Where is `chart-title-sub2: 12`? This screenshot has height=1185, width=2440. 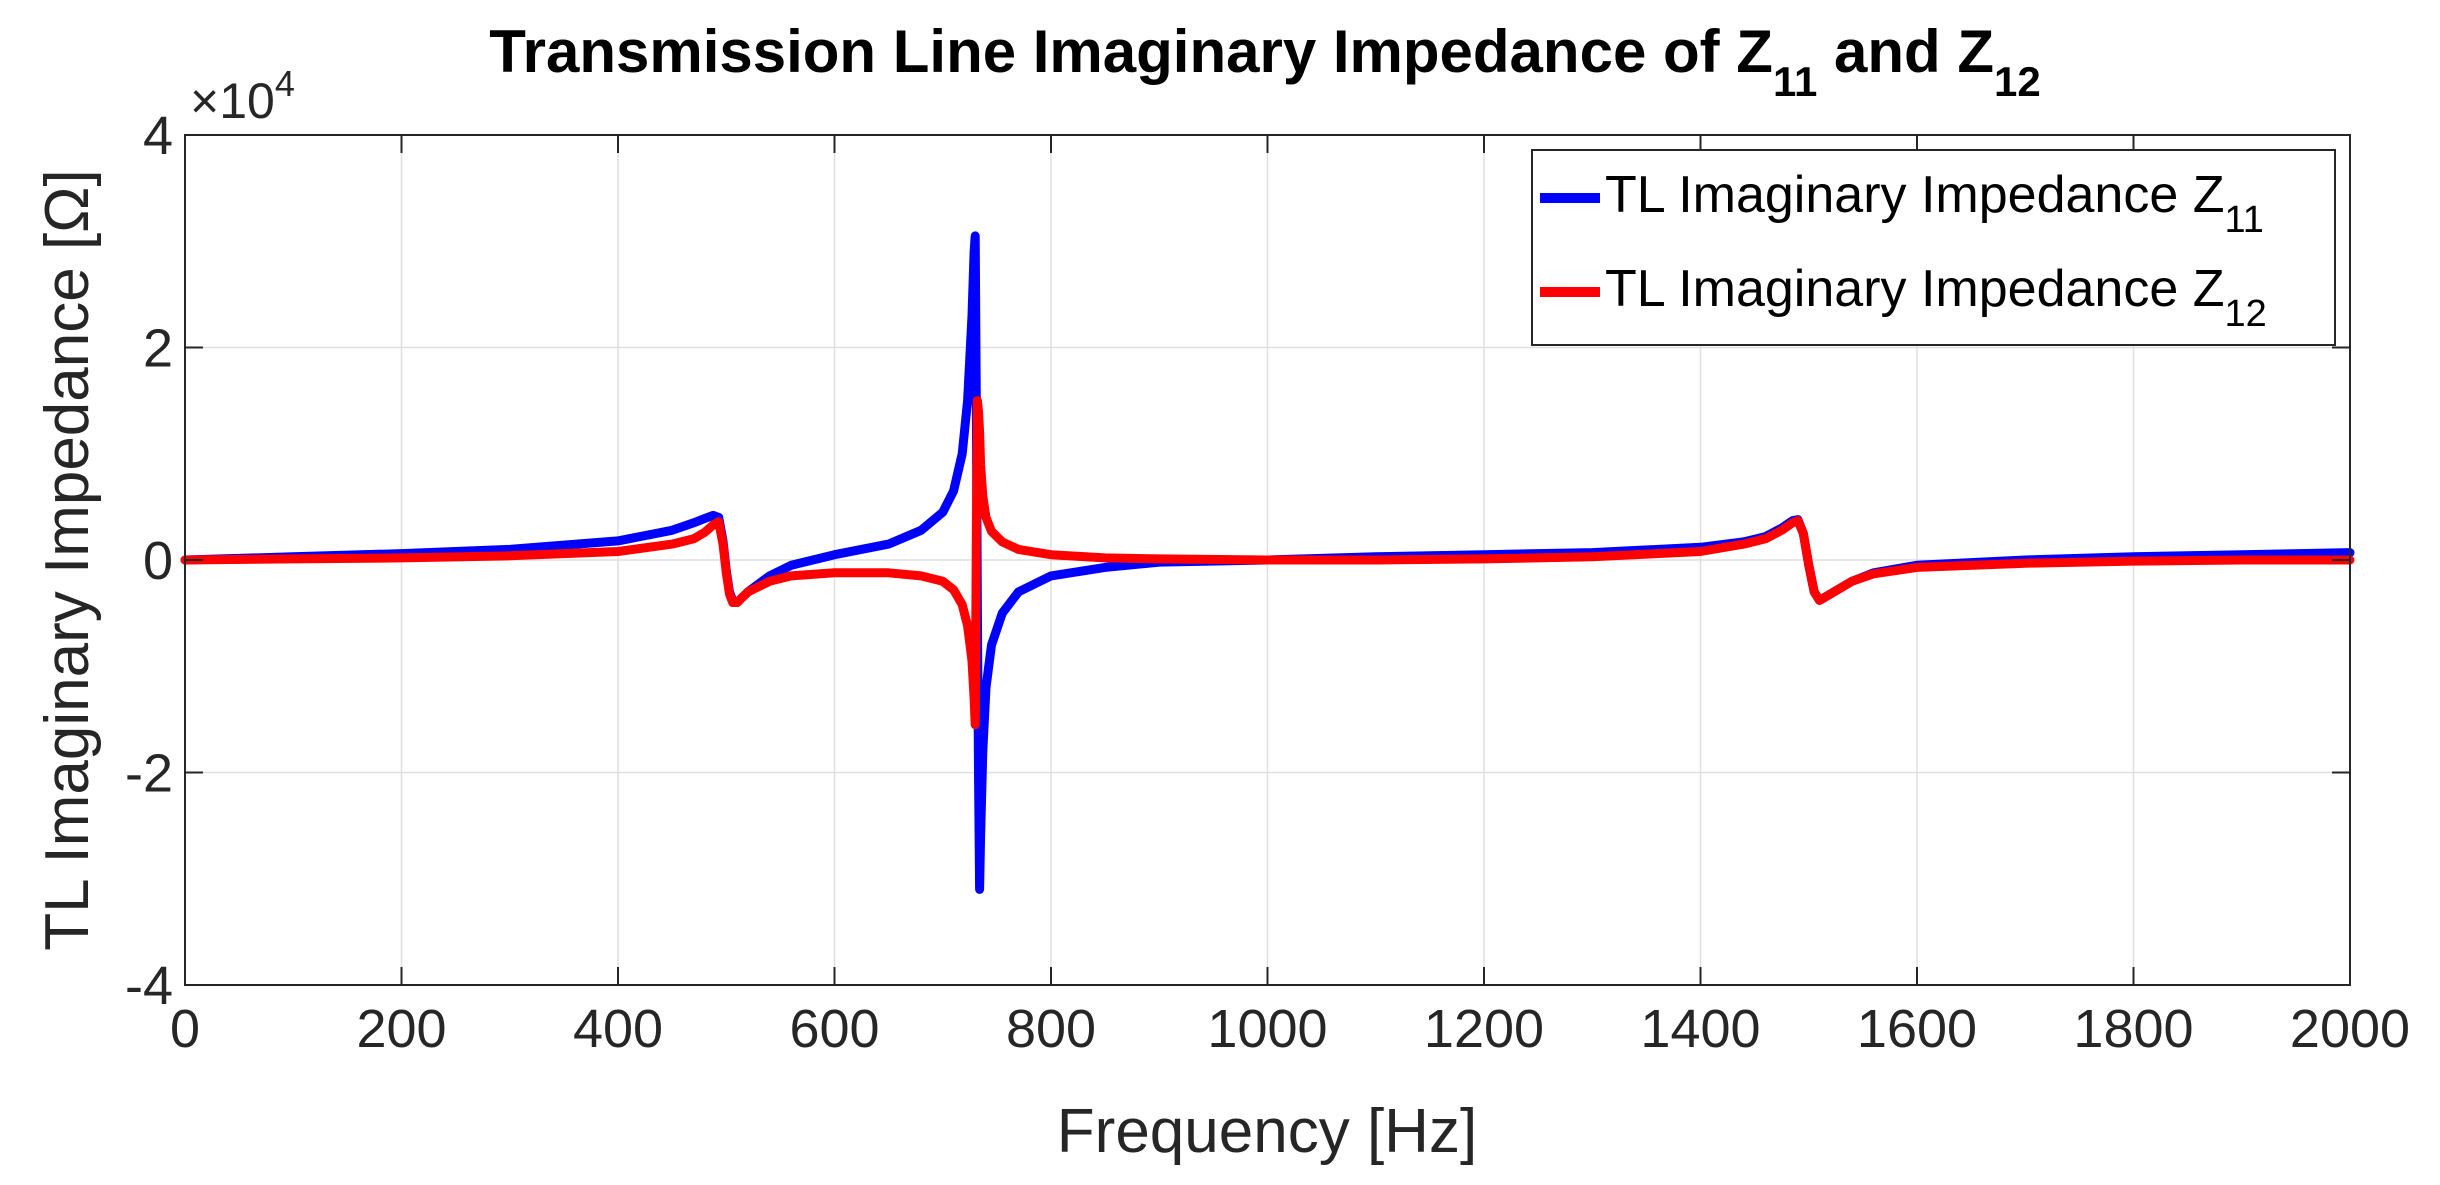 chart-title-sub2: 12 is located at coordinates (2017, 81).